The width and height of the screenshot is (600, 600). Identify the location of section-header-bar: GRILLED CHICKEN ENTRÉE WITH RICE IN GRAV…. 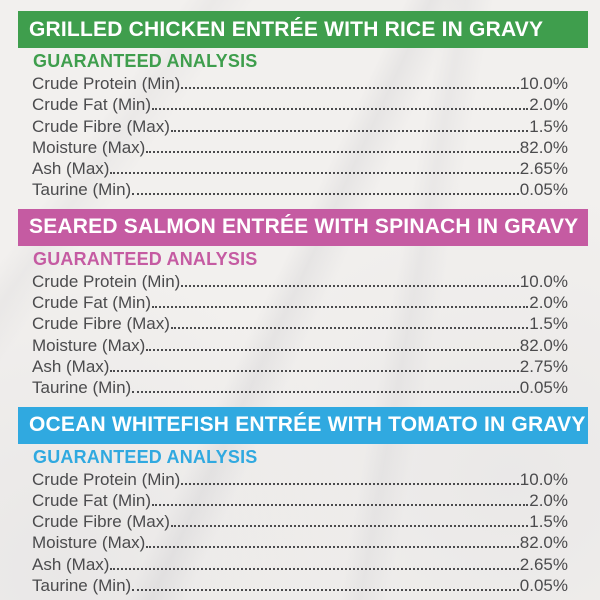
(303, 29).